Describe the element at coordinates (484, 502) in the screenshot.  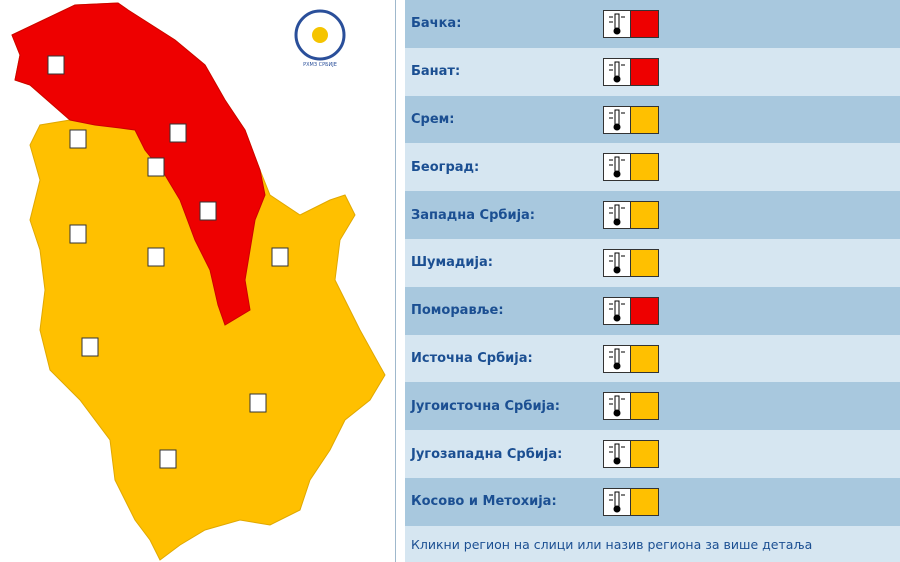
I see `region-name: Косово и Метохија:` at that location.